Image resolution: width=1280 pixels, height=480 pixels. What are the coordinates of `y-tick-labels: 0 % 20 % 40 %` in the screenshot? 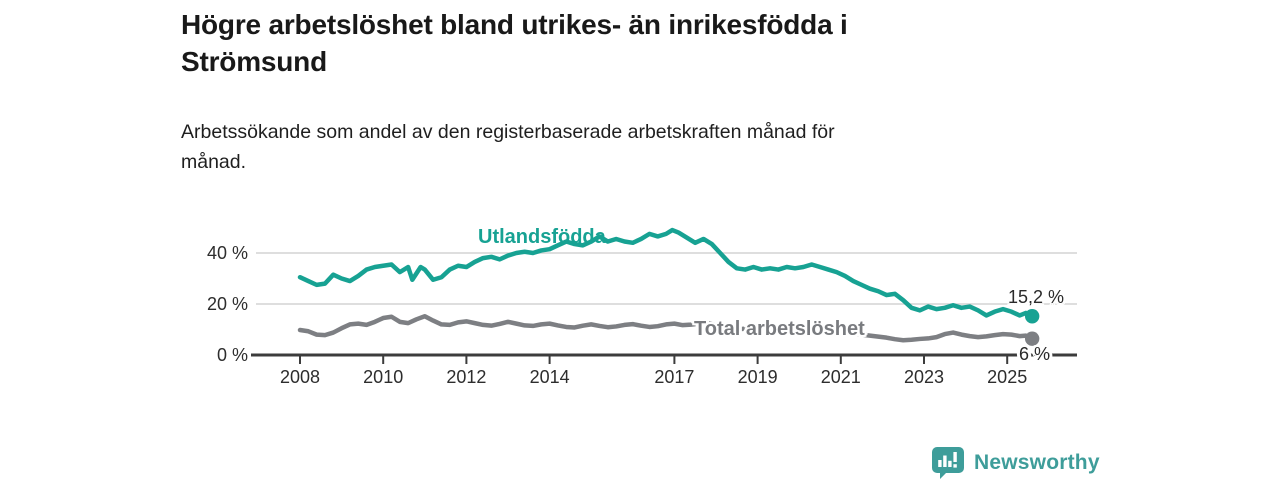 It's located at (227, 304).